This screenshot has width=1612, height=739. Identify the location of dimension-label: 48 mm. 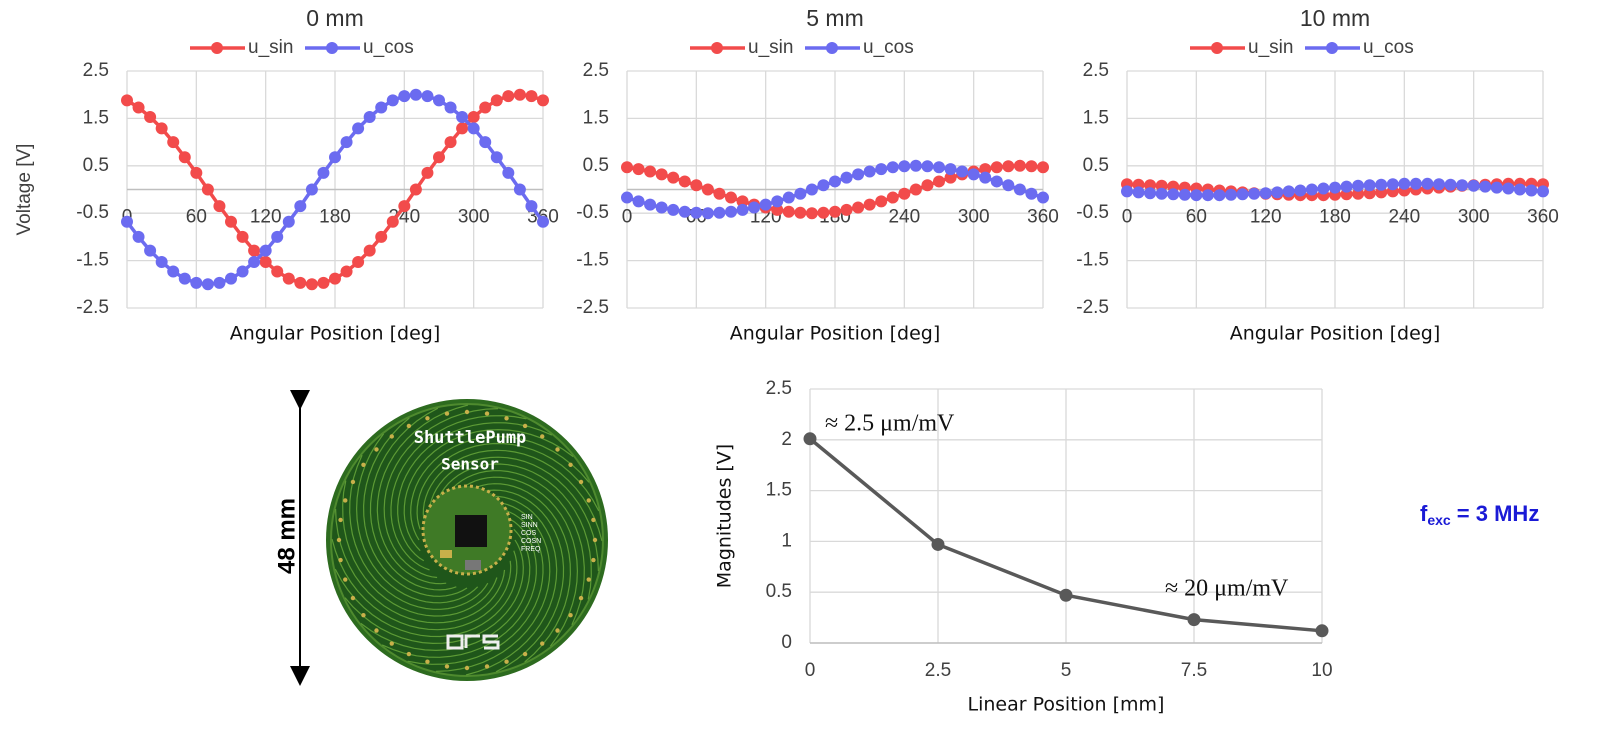
(286, 536).